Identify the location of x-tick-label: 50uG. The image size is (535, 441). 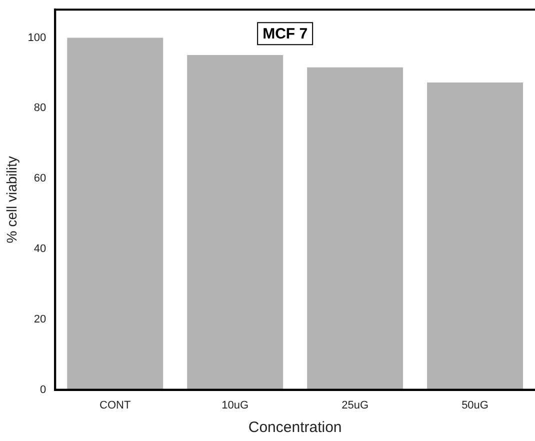
(475, 405).